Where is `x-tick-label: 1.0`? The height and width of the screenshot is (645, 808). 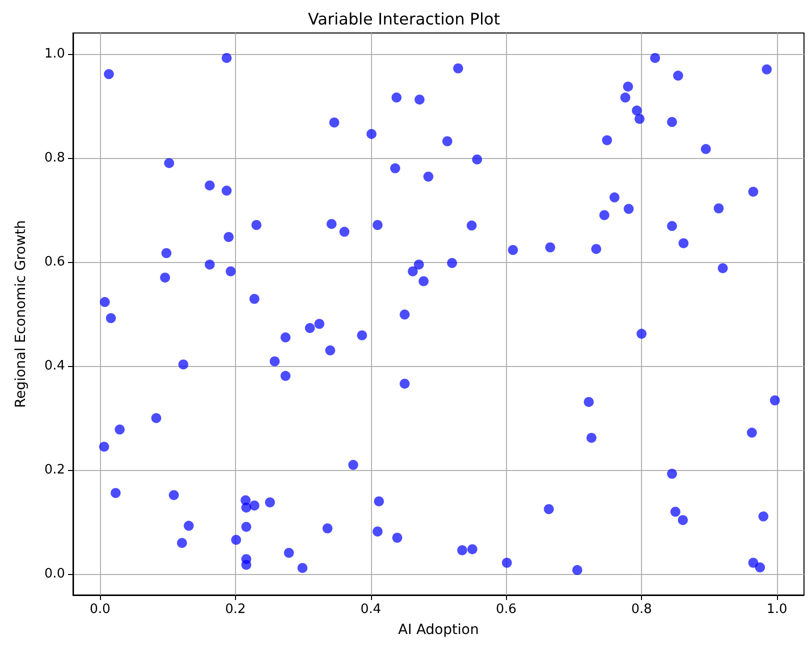
x-tick-label: 1.0 is located at coordinates (777, 609).